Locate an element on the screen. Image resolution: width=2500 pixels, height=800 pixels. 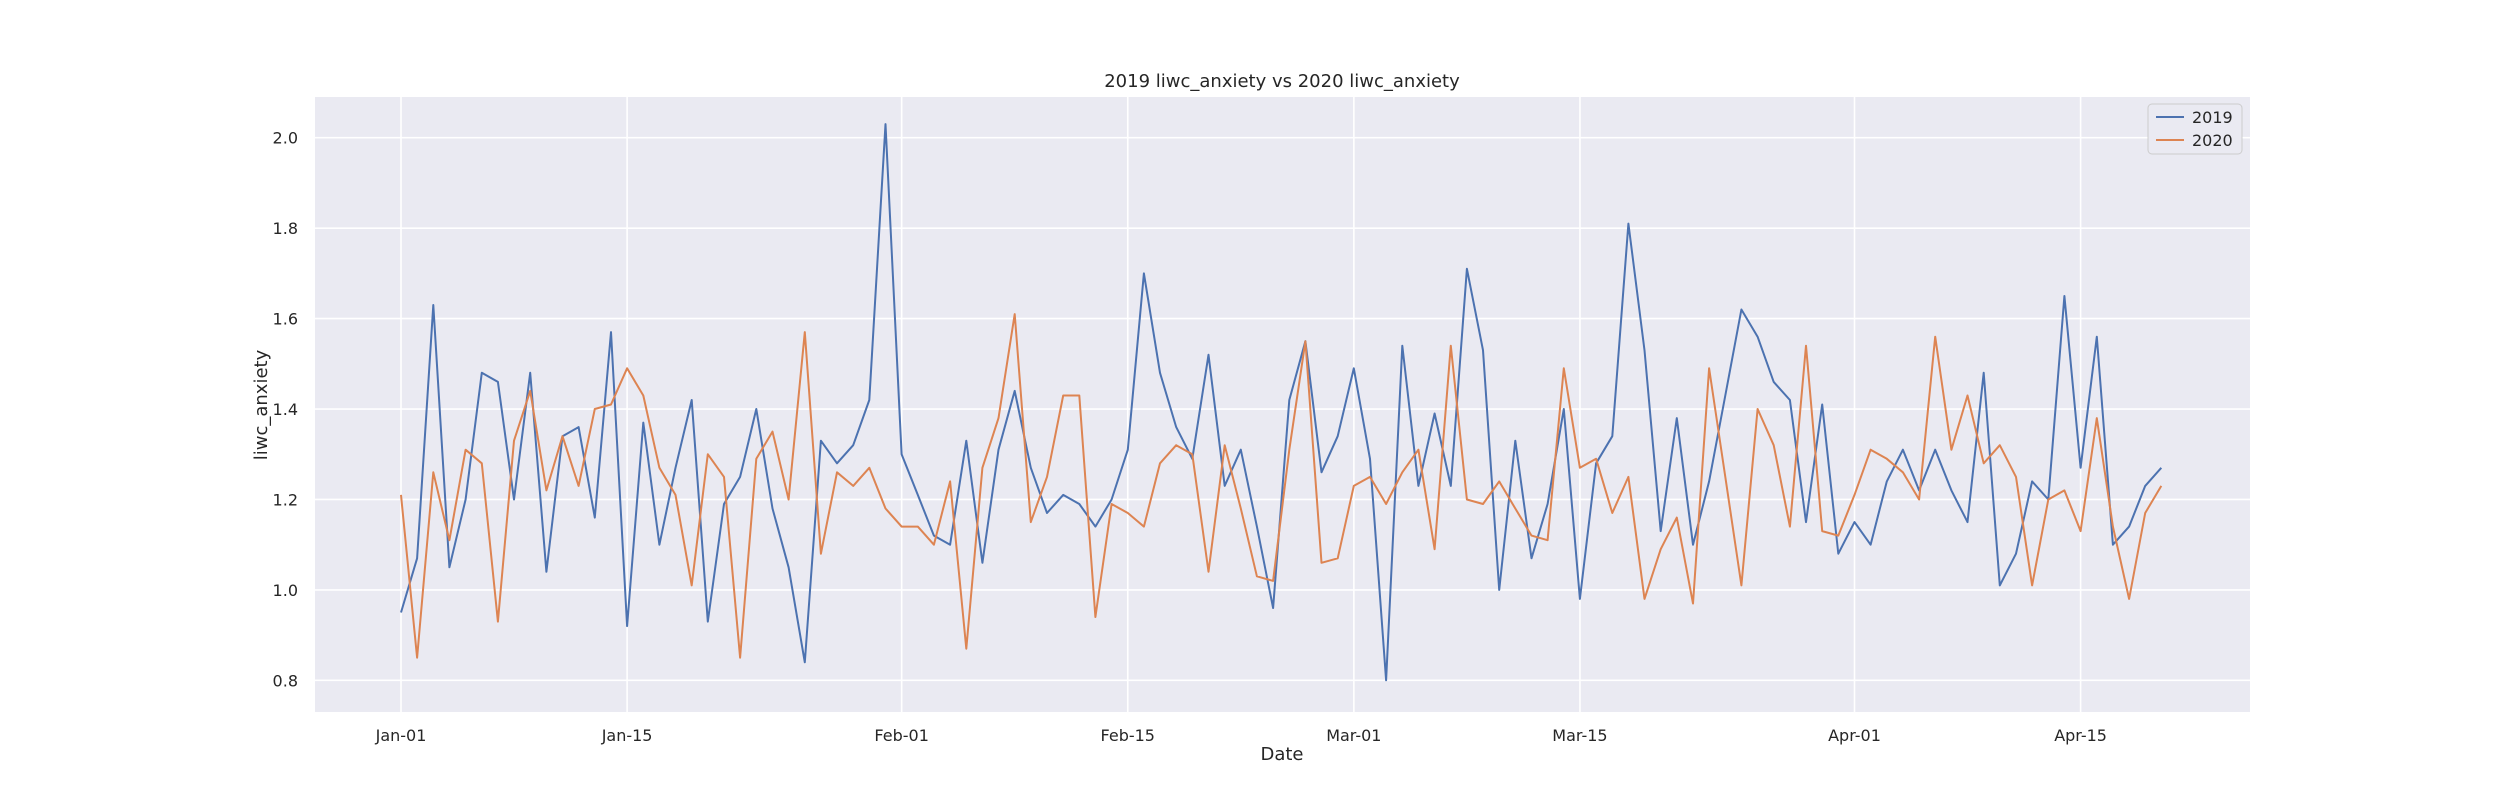
x-axis-label: Date is located at coordinates (1281, 754).